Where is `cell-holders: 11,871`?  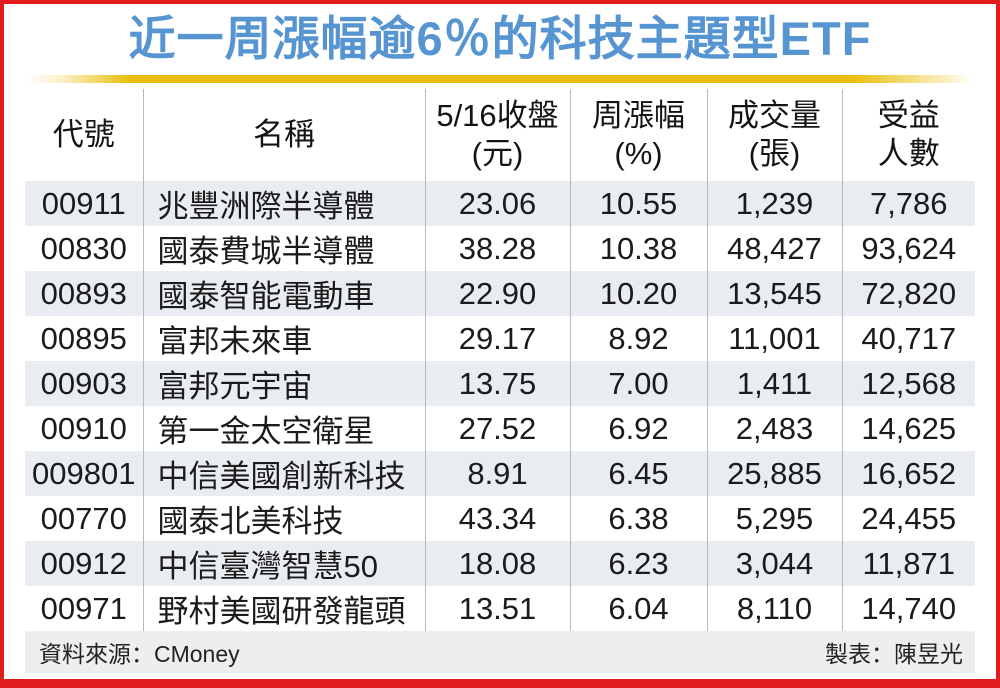
cell-holders: 11,871 is located at coordinates (908, 563).